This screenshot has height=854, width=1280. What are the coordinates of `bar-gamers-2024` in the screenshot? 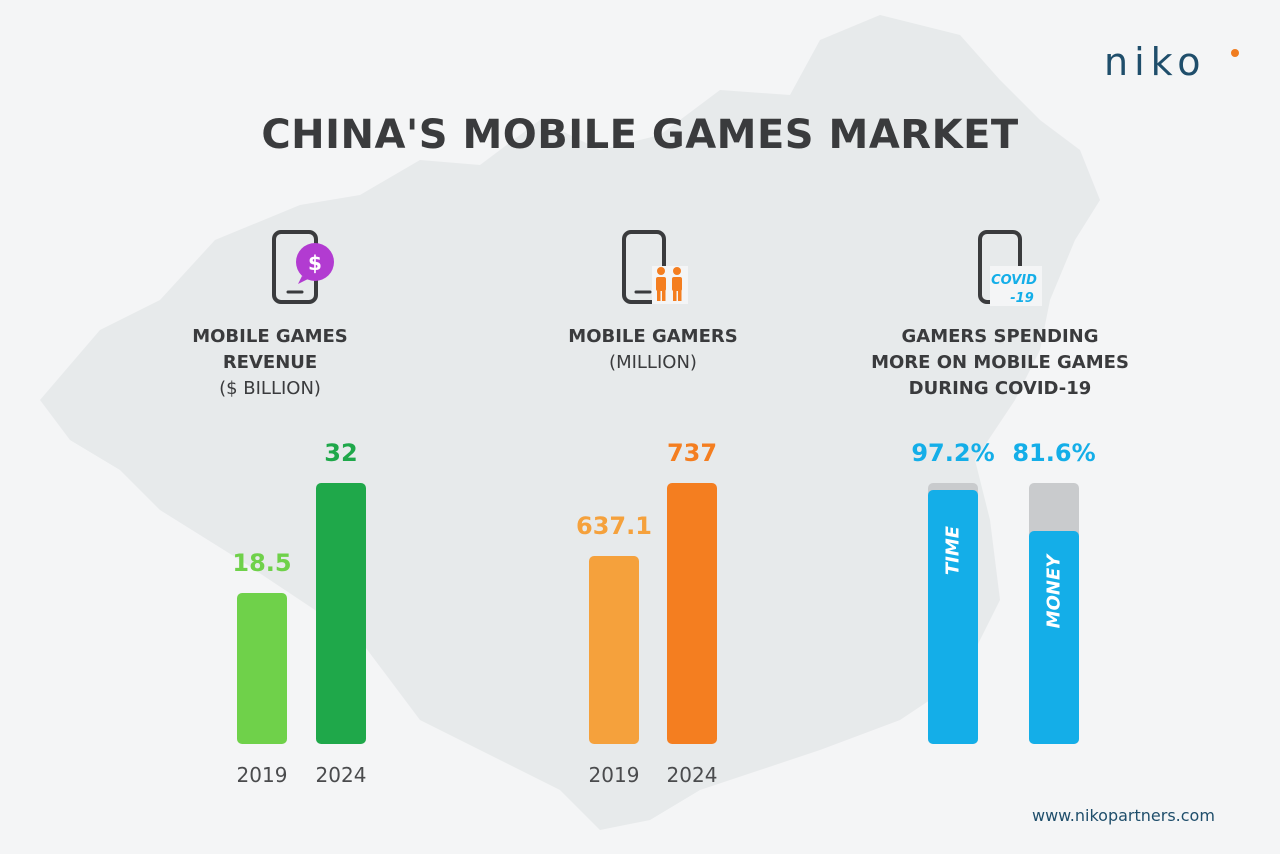 It's located at (692, 613).